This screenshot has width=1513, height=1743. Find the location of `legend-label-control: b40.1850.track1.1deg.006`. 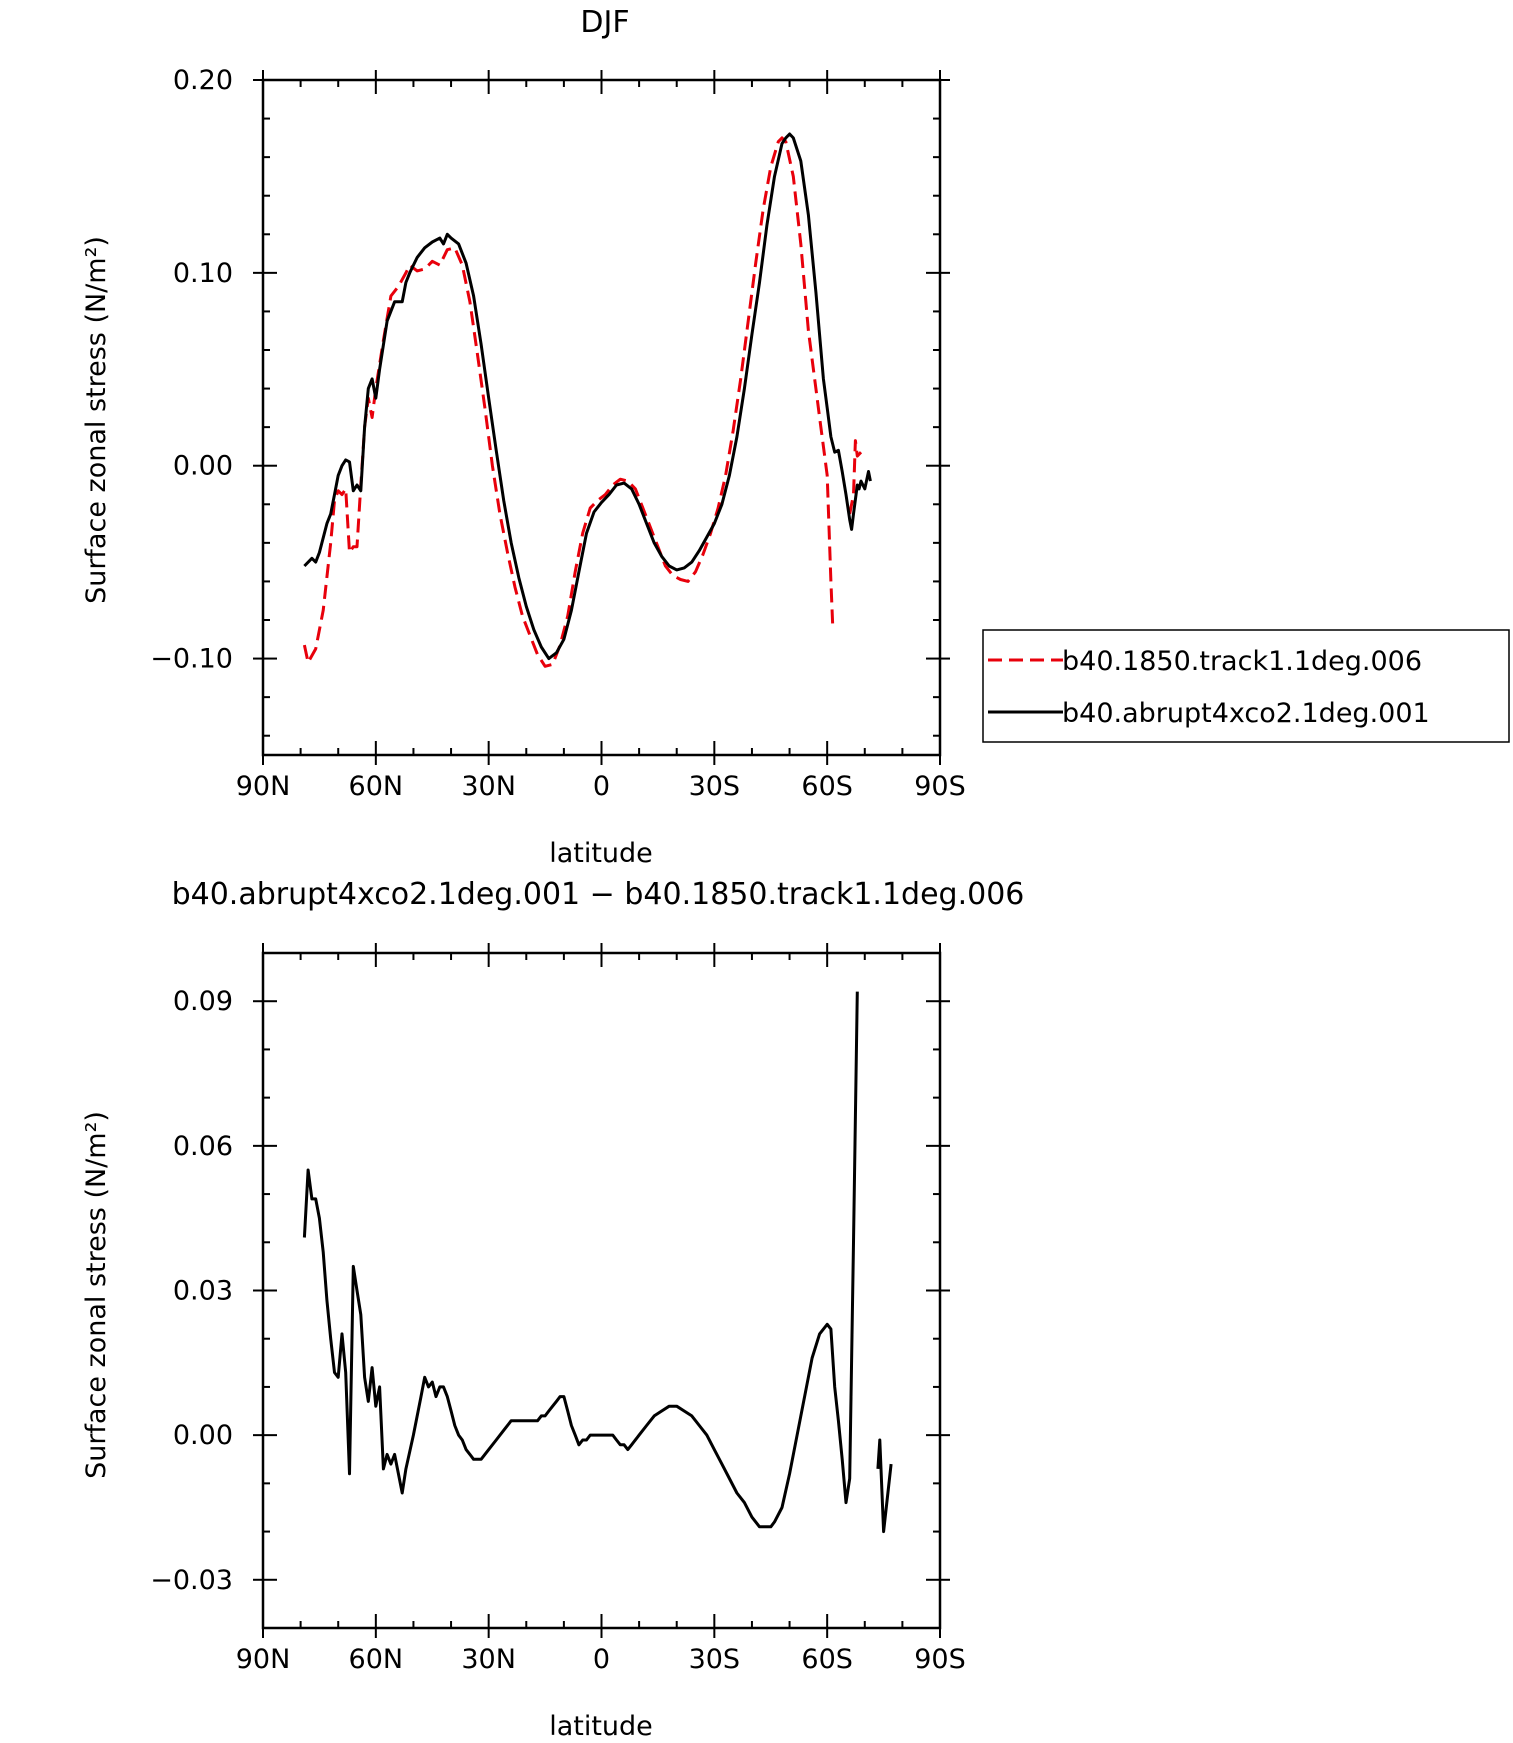

legend-label-control: b40.1850.track1.1deg.006 is located at coordinates (1242, 661).